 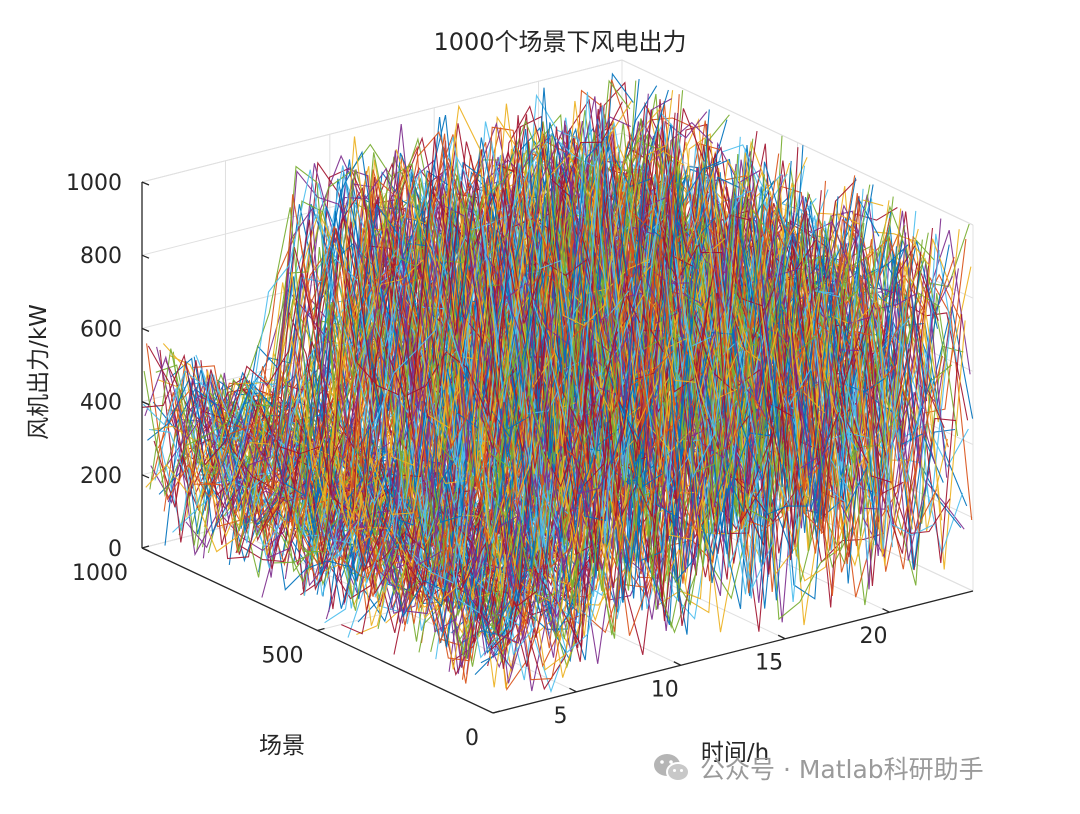 What do you see at coordinates (874, 636) in the screenshot?
I see `x-tick-label: 20` at bounding box center [874, 636].